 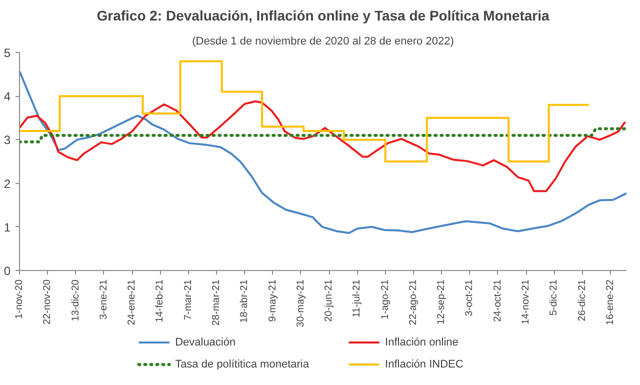 What do you see at coordinates (498, 300) in the screenshot?
I see `x-tick-label: 24-oct-21` at bounding box center [498, 300].